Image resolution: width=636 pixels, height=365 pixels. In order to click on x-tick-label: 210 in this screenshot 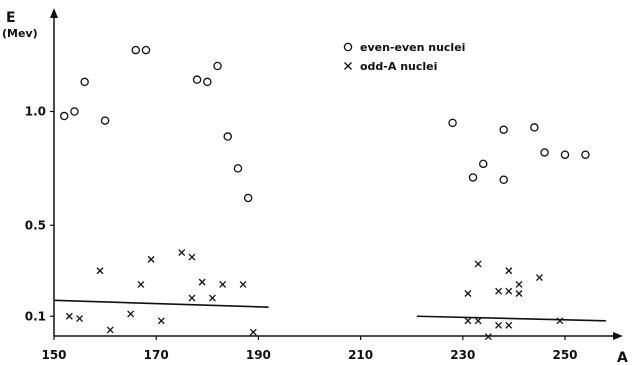, I will do `click(360, 355)`.